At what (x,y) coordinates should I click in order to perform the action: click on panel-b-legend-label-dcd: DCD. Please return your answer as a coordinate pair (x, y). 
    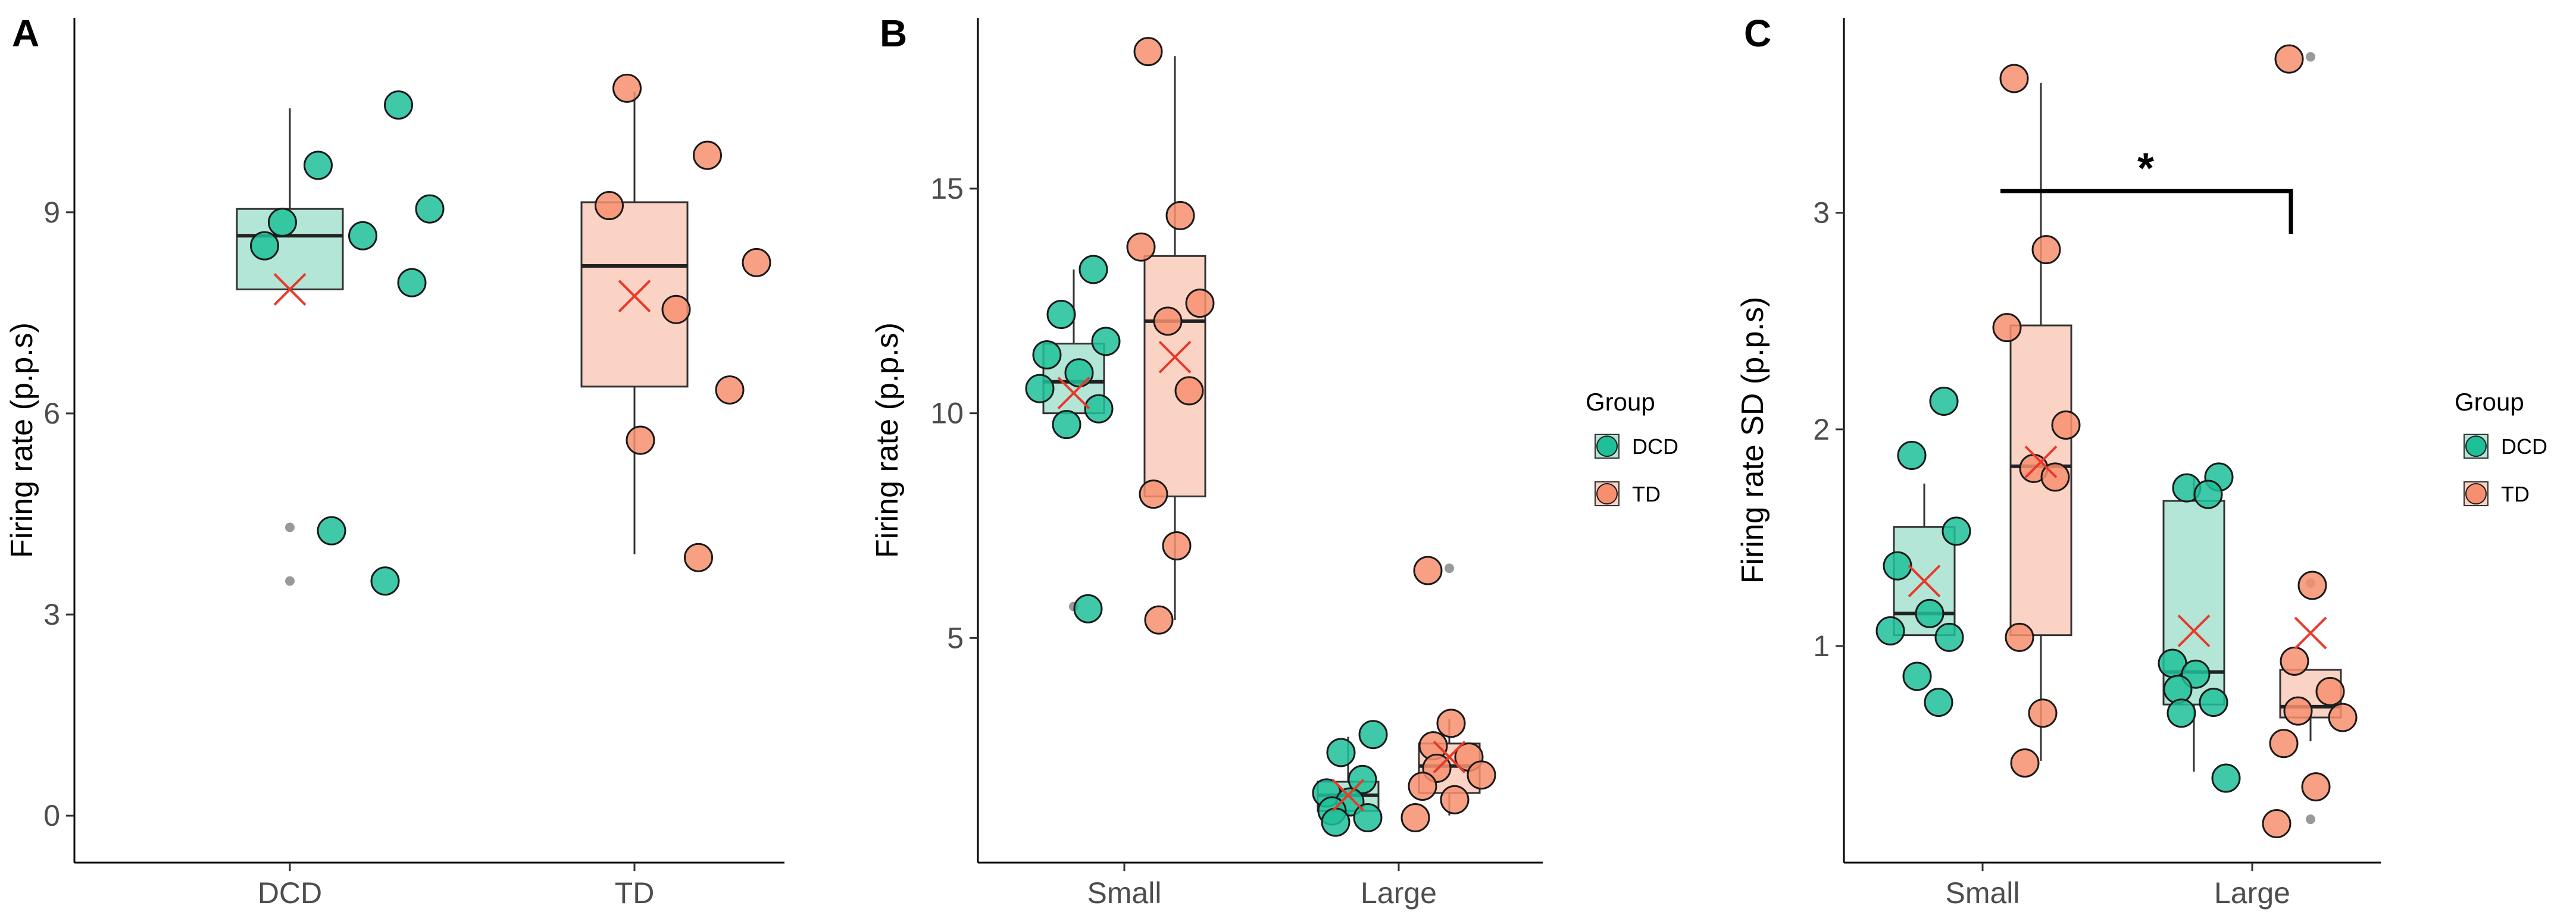
    Looking at the image, I should click on (1655, 446).